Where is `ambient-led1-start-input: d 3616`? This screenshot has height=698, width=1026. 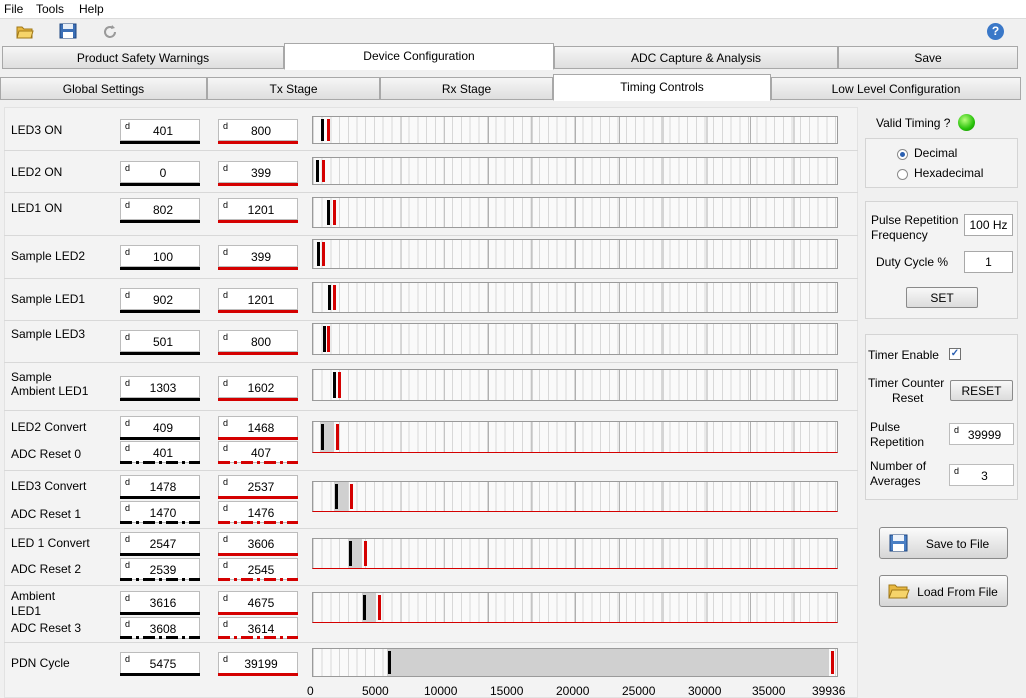 ambient-led1-start-input: d 3616 is located at coordinates (160, 602).